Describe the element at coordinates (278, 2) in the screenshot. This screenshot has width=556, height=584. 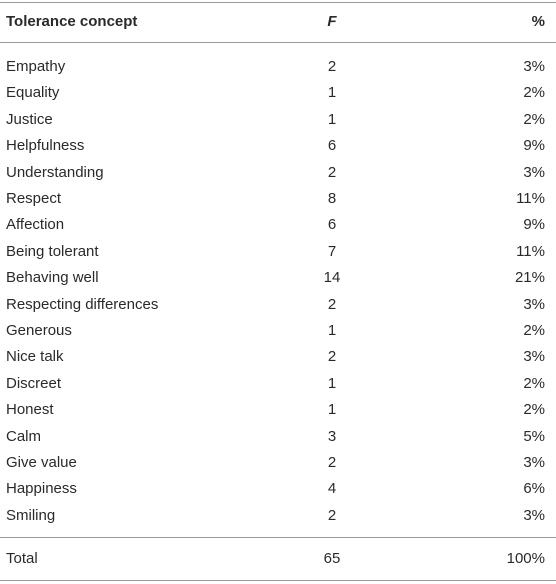
I see `top-rule` at that location.